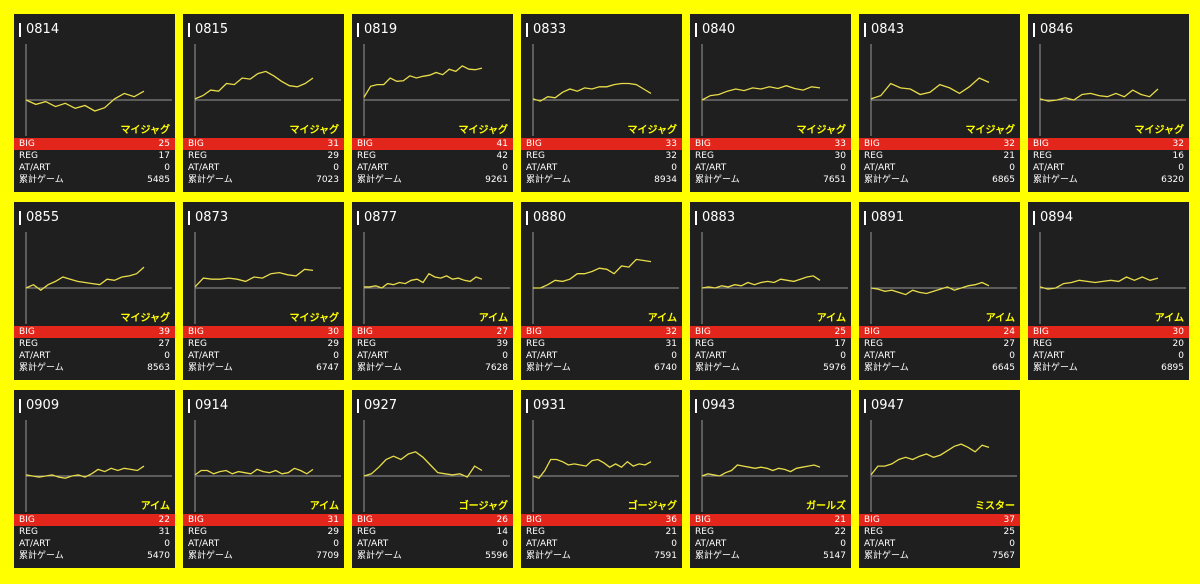 The height and width of the screenshot is (584, 1200). I want to click on card-header: 0914, so click(208, 406).